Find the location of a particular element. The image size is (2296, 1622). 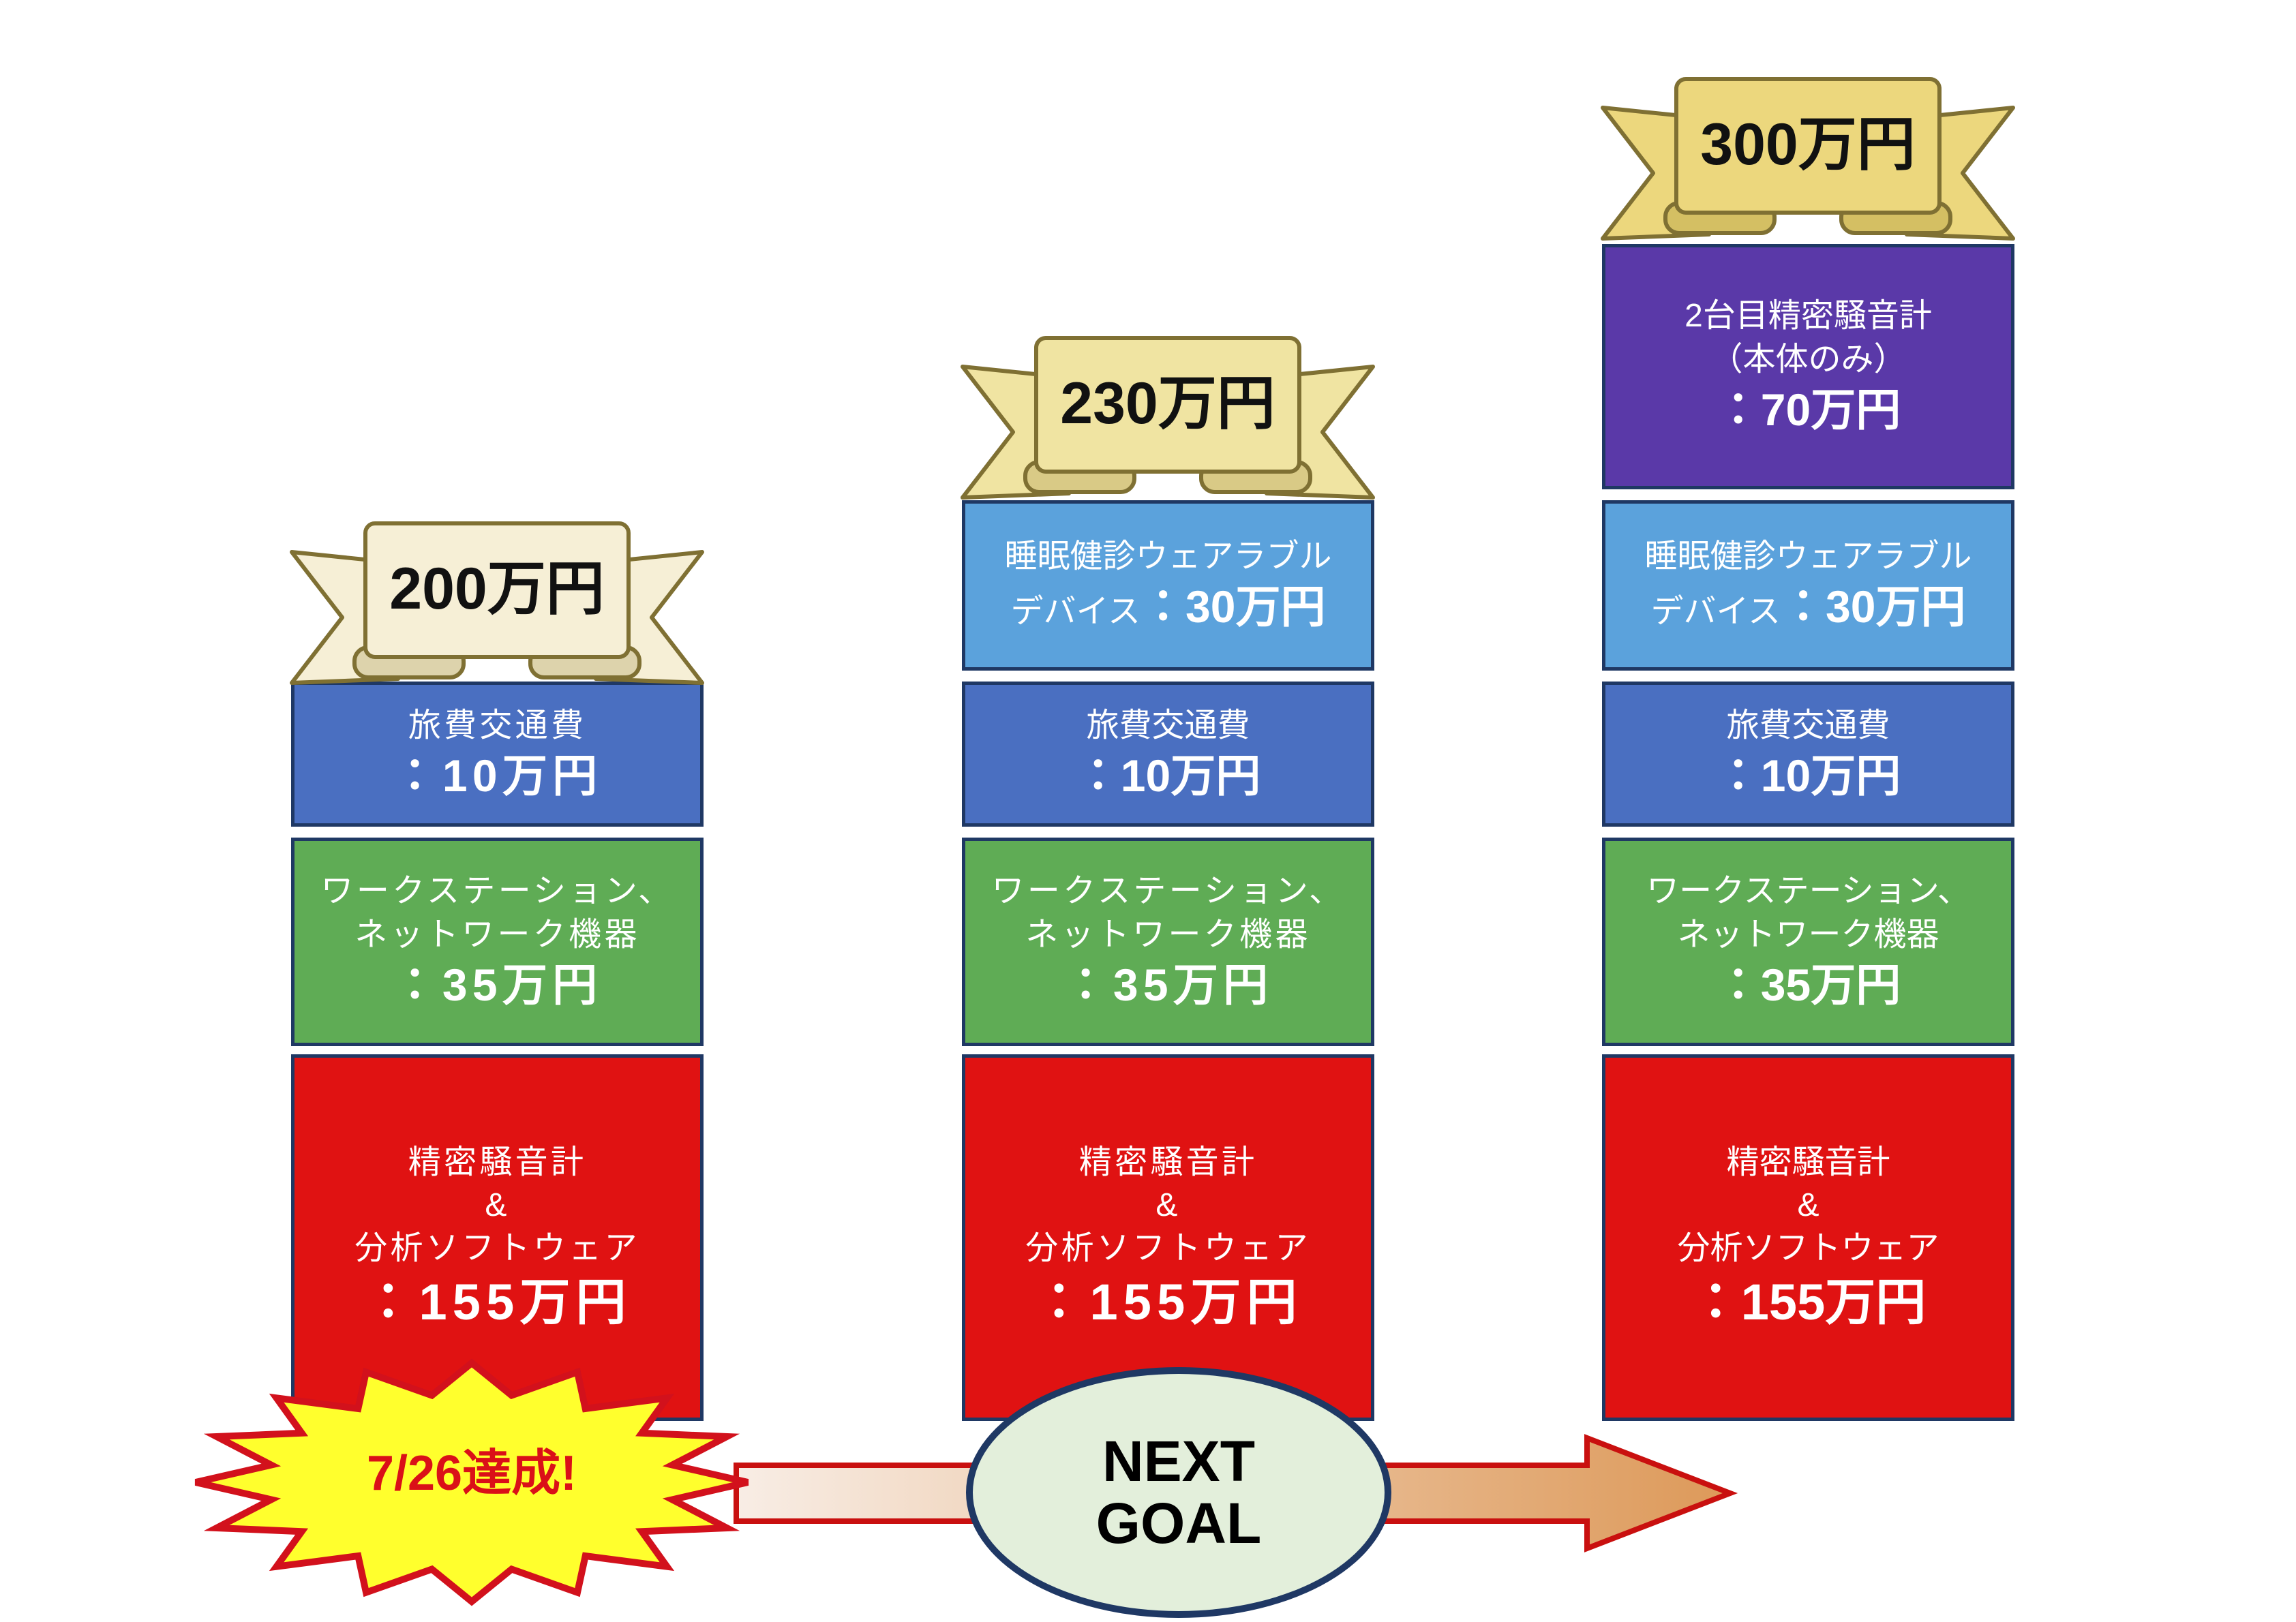

next-goal-line2: GOAL is located at coordinates (1179, 1523).